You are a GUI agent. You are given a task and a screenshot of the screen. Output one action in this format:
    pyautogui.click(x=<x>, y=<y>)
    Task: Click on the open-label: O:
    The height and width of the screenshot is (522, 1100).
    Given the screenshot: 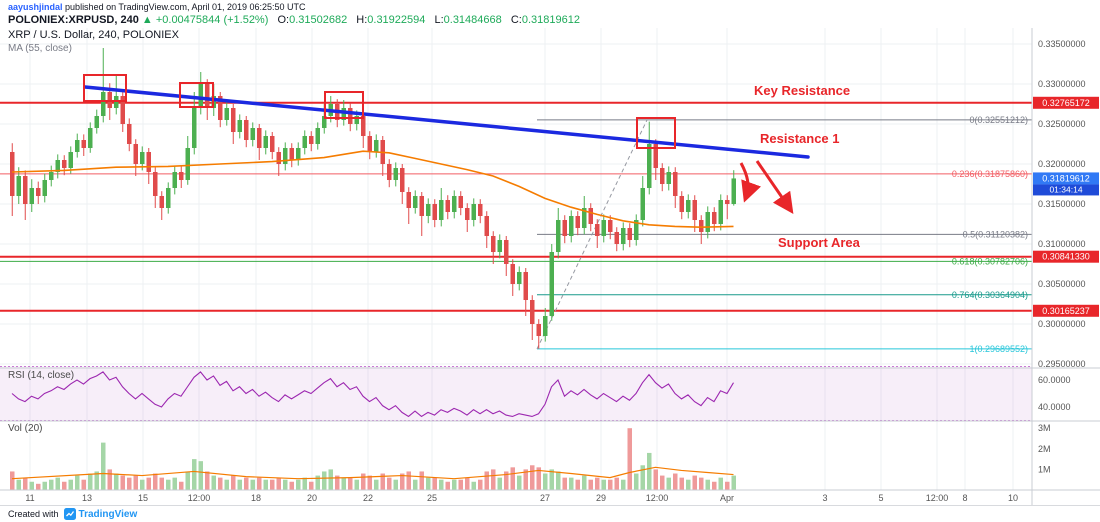 What is the action you would take?
    pyautogui.click(x=283, y=20)
    